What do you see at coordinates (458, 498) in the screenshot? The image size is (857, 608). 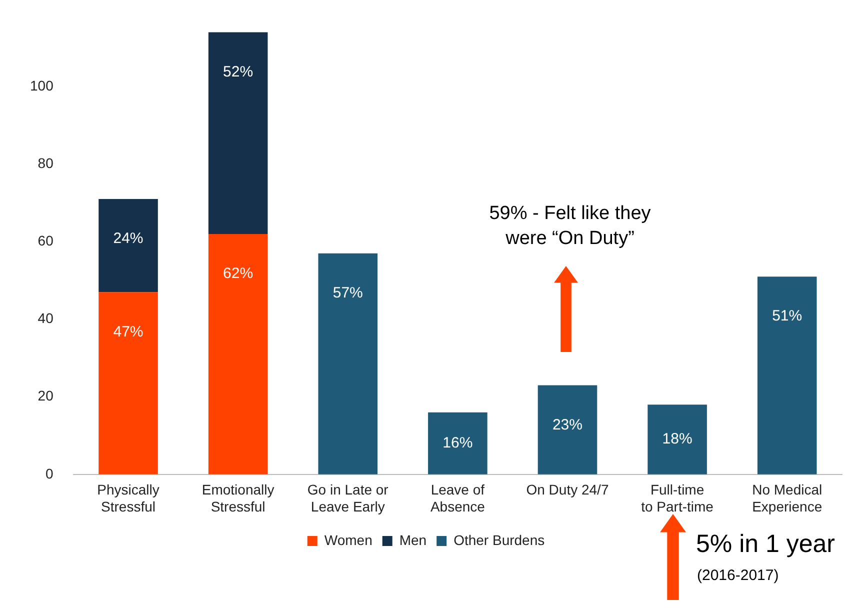 I see `x-tick-label: Leave of Absence` at bounding box center [458, 498].